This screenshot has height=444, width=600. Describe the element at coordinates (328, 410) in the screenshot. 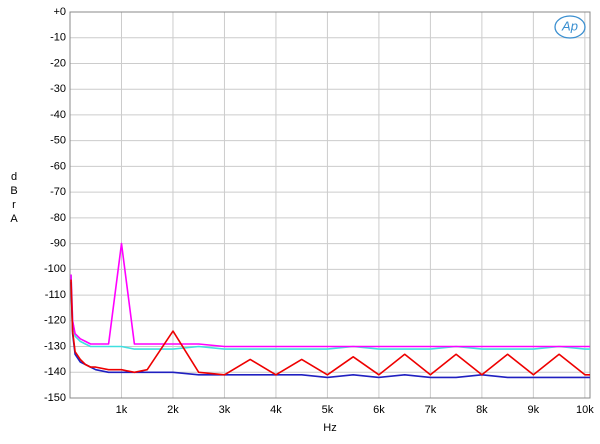

I see `x-tick-label: 5k` at that location.